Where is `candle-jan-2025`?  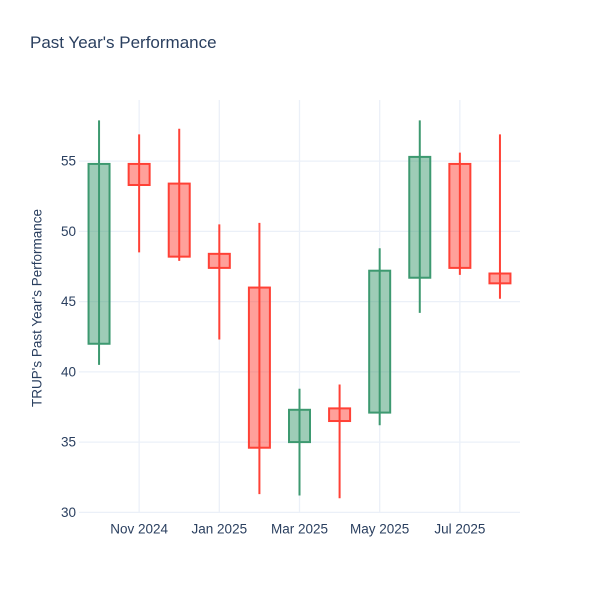
candle-jan-2025 is located at coordinates (219, 260).